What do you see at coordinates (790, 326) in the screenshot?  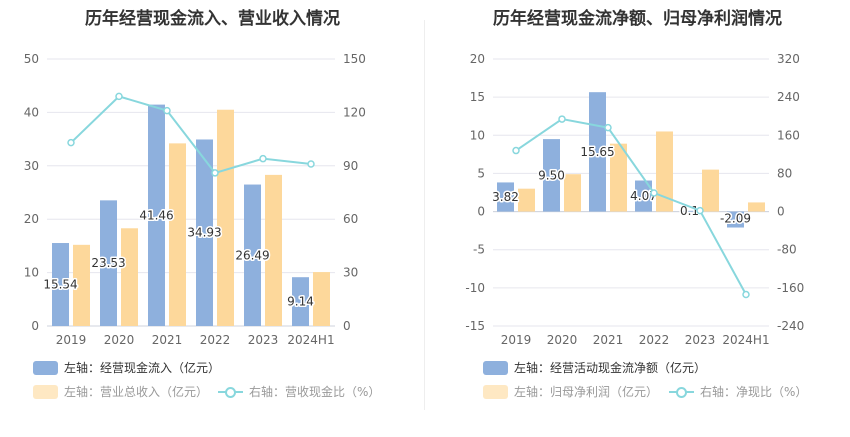 I see `y-right-tick-label: -240` at bounding box center [790, 326].